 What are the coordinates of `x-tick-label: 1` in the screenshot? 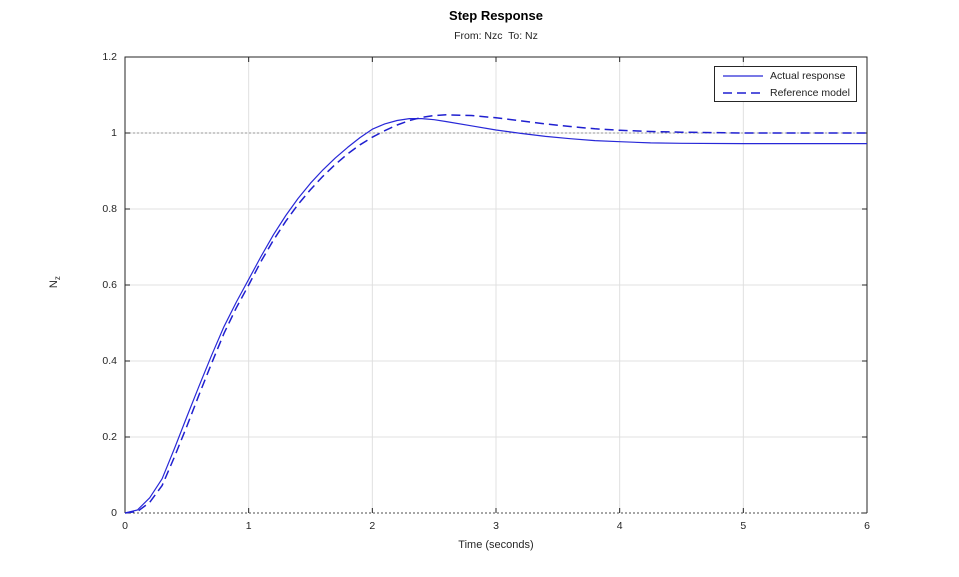 It's located at (248, 526).